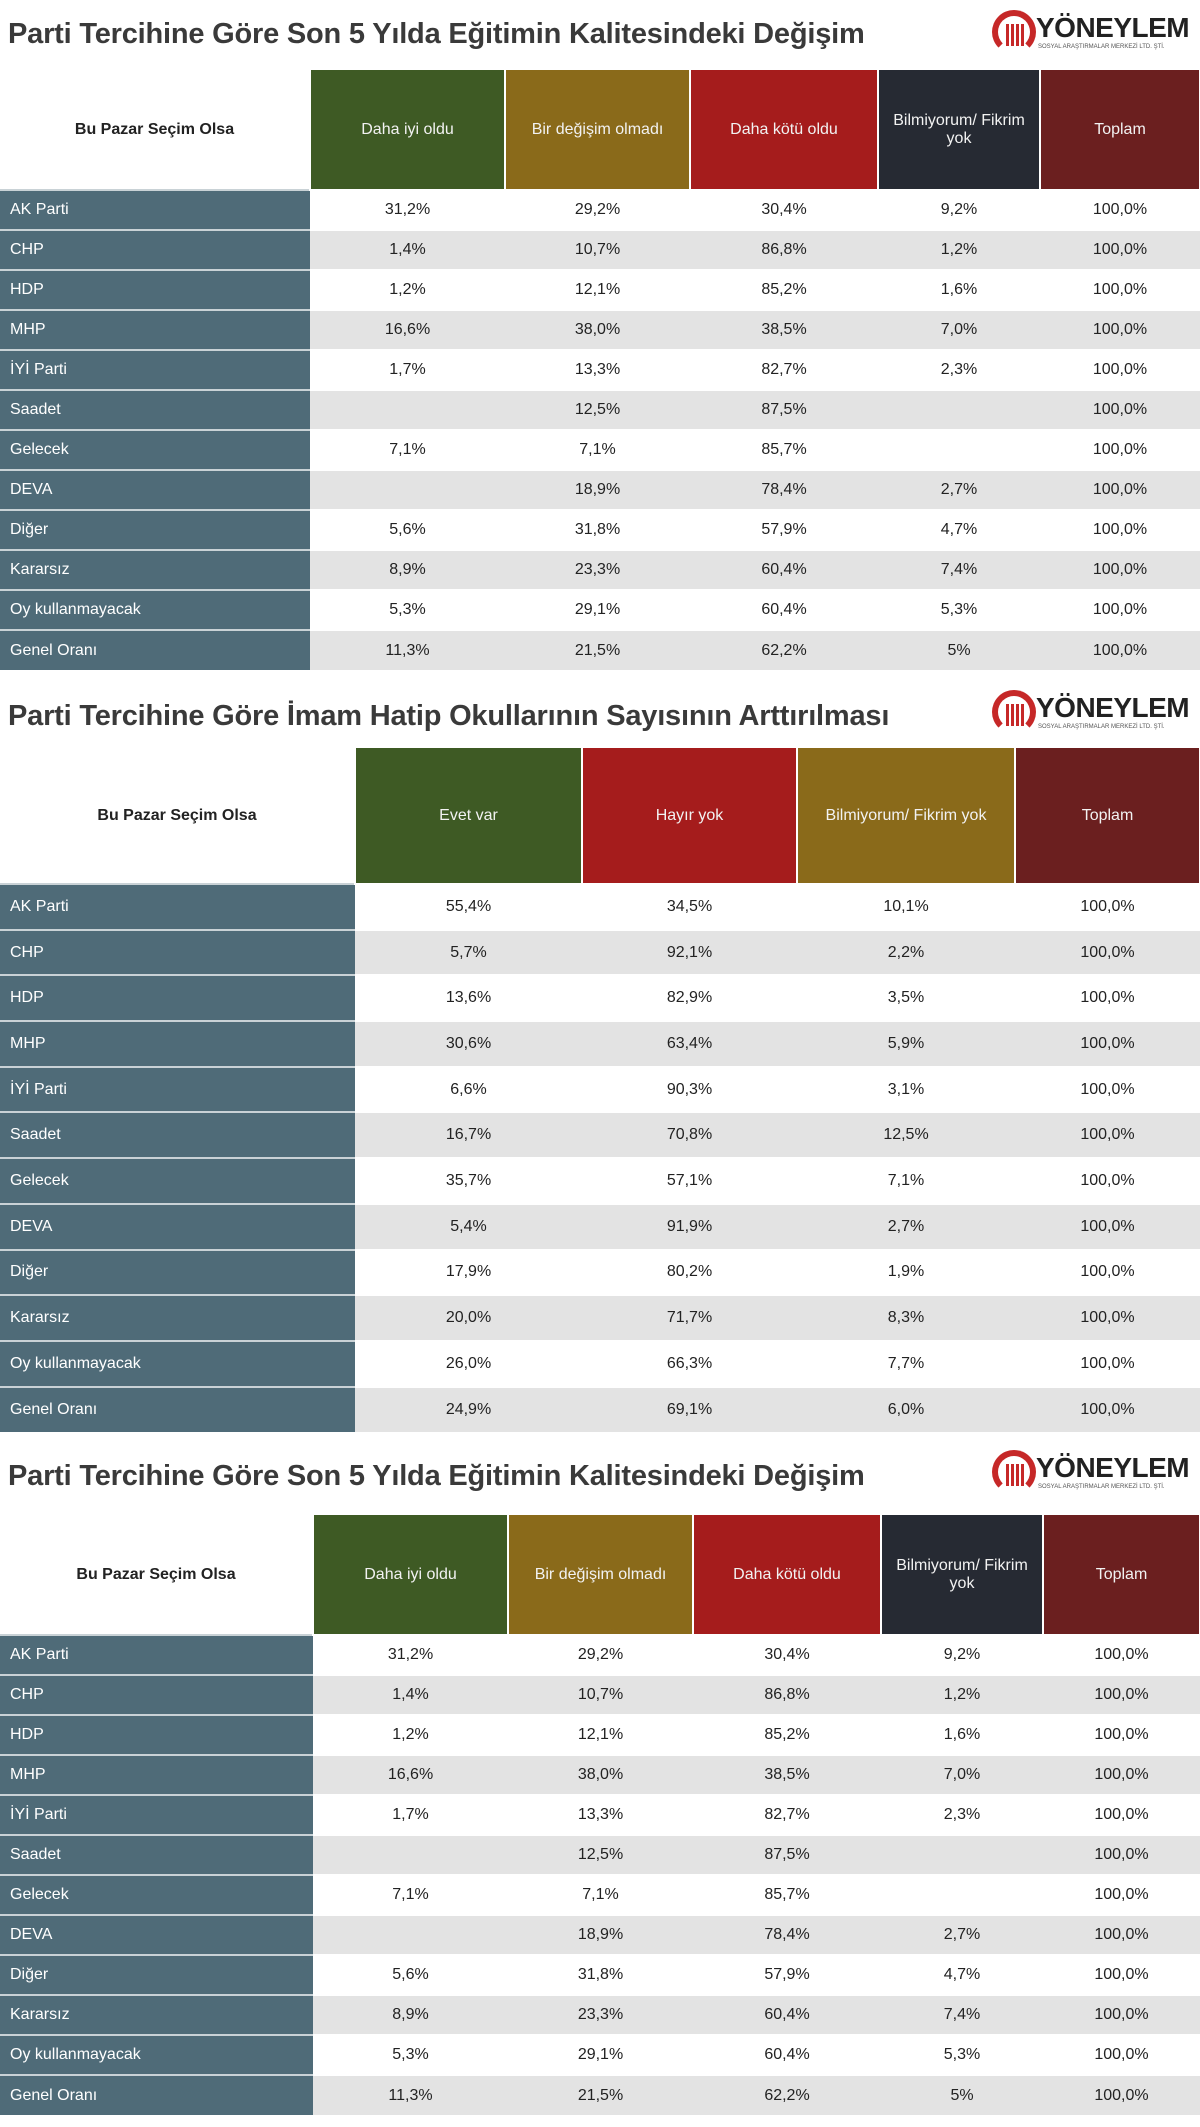 Image resolution: width=1200 pixels, height=2127 pixels. Describe the element at coordinates (601, 1575) in the screenshot. I see `column-header: Bir değişim olmadı` at that location.